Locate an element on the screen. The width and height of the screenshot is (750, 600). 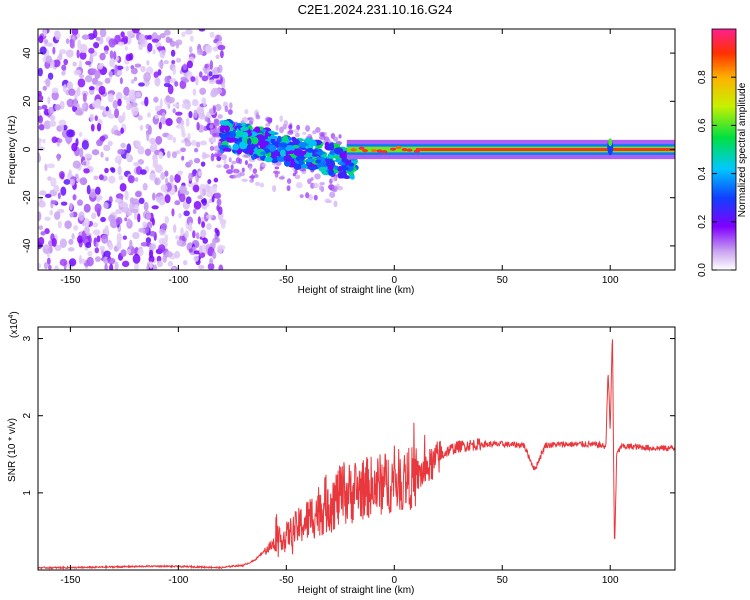
colorbar-tick-label: 0.8 is located at coordinates (702, 77).